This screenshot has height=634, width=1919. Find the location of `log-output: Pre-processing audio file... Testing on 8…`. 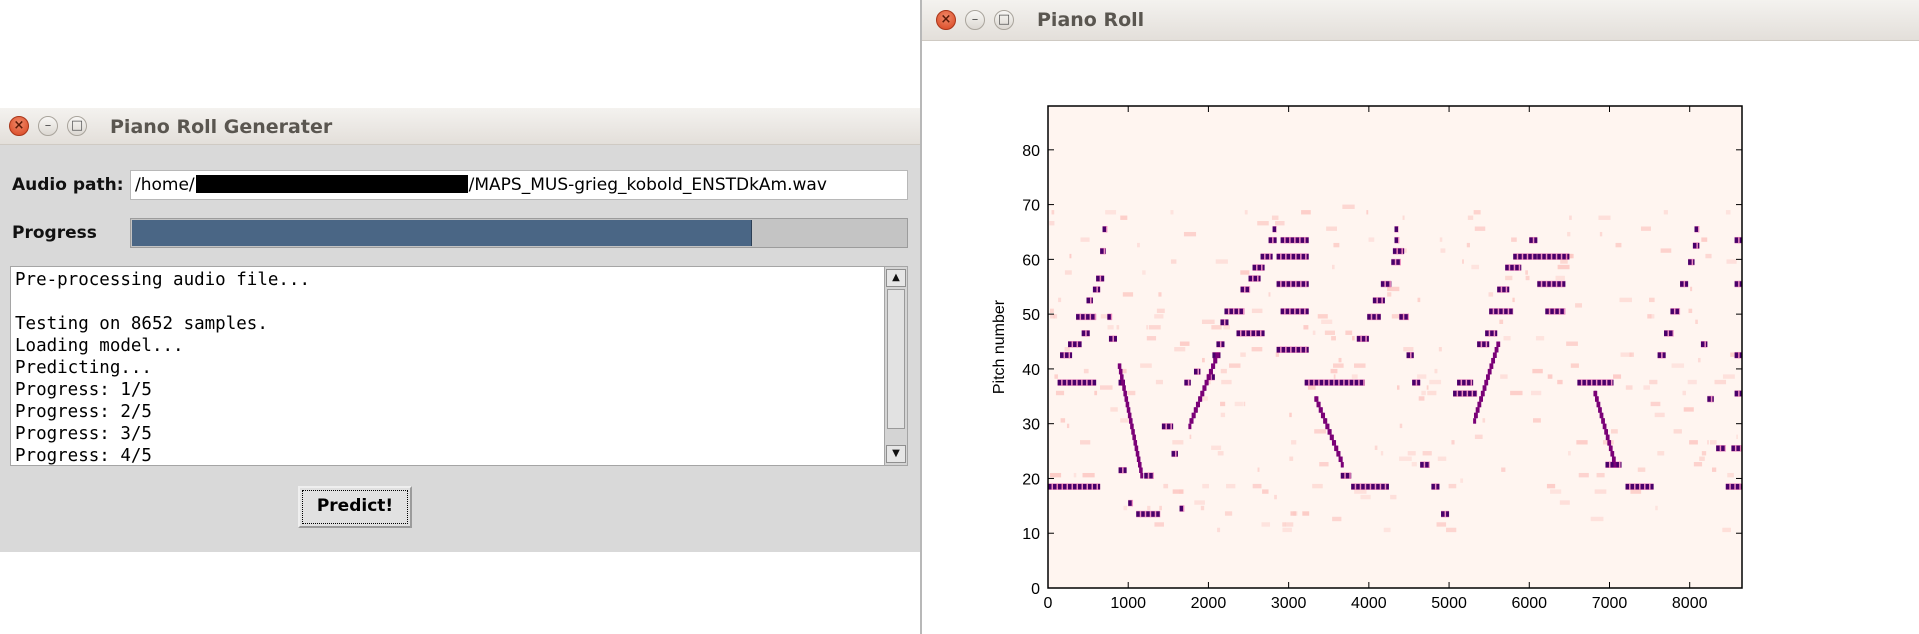

log-output: Pre-processing audio file... Testing on 8… is located at coordinates (459, 366).